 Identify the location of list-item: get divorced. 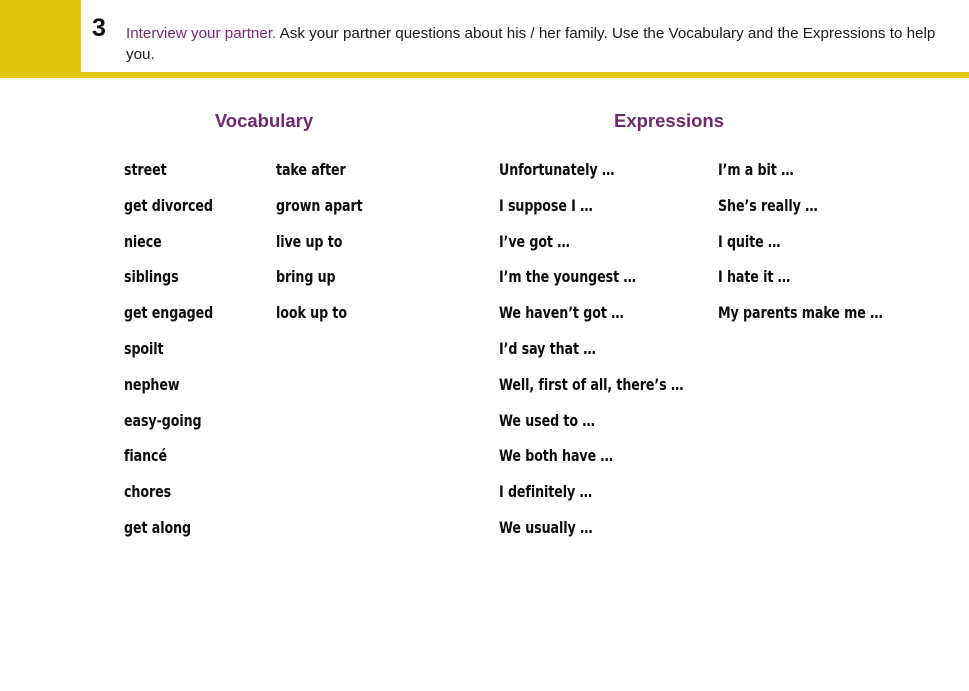
(168, 205).